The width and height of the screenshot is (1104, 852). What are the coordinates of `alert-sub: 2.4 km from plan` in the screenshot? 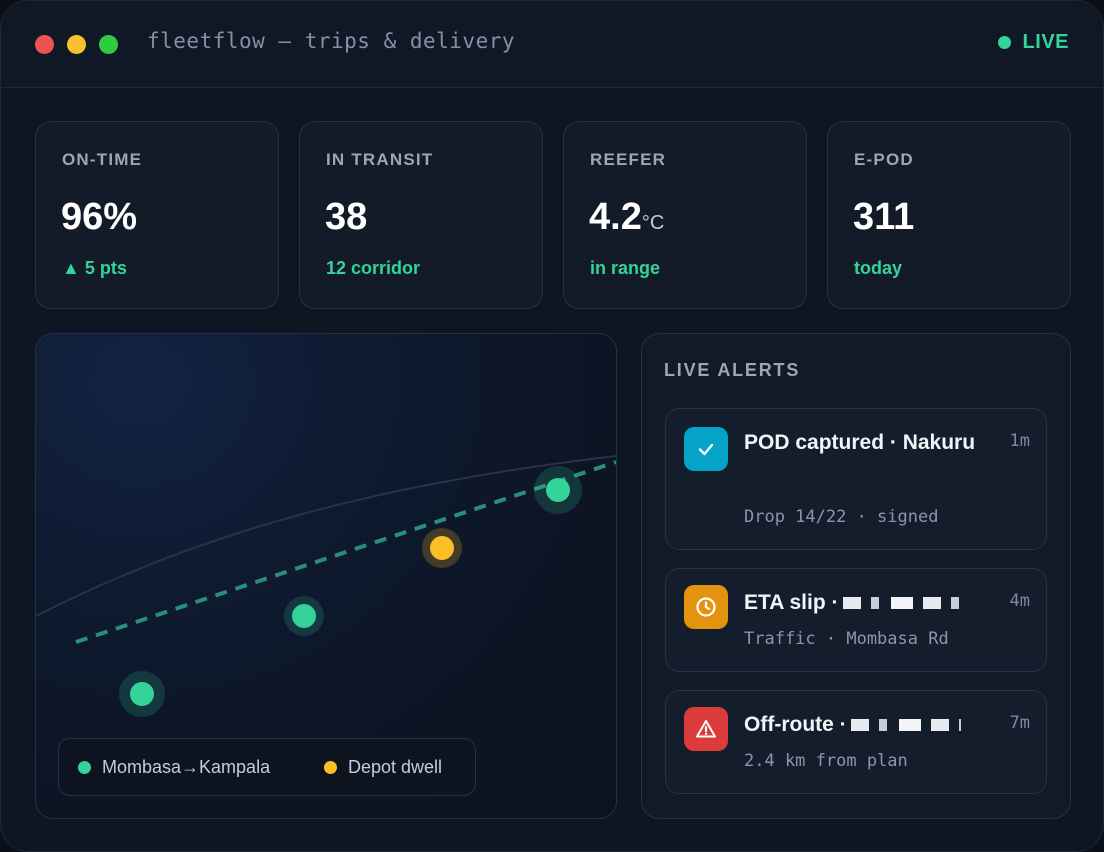 It's located at (826, 761).